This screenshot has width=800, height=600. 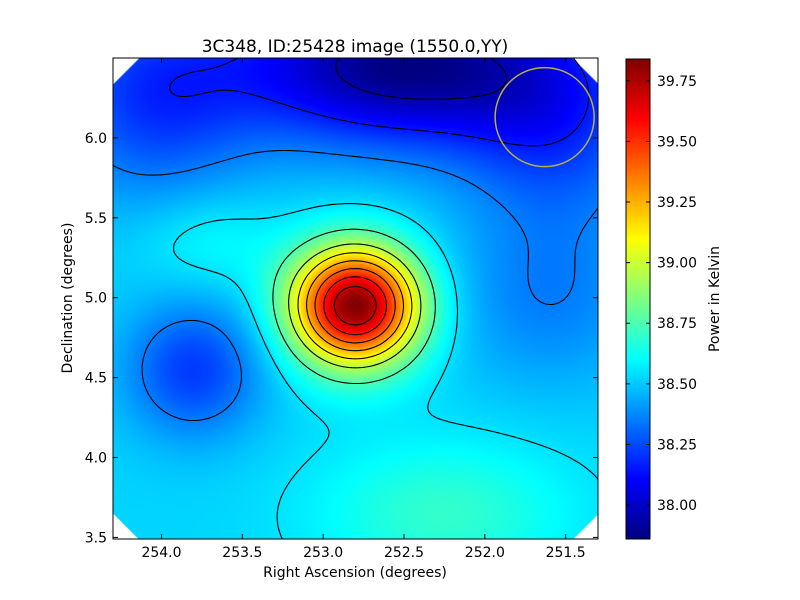 I want to click on y-tick-label: 4.0, so click(x=96, y=459).